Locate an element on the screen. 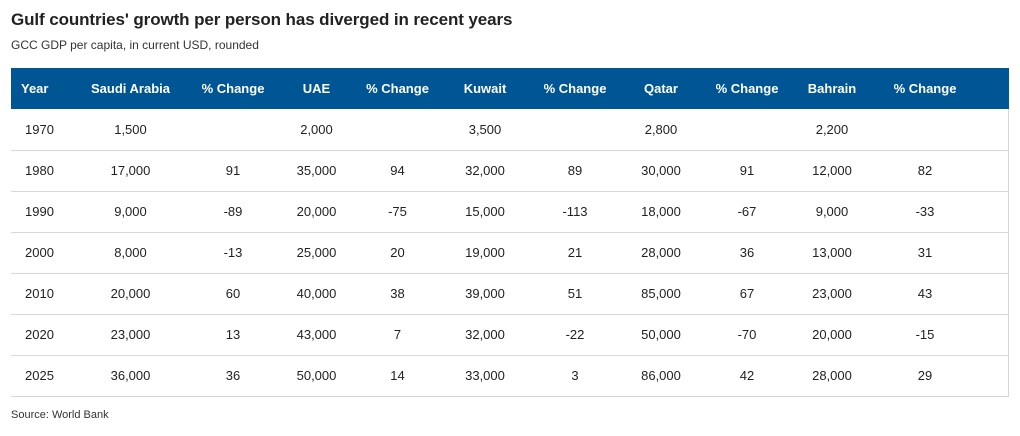 Image resolution: width=1020 pixels, height=436 pixels. table-cell: 38 is located at coordinates (397, 293).